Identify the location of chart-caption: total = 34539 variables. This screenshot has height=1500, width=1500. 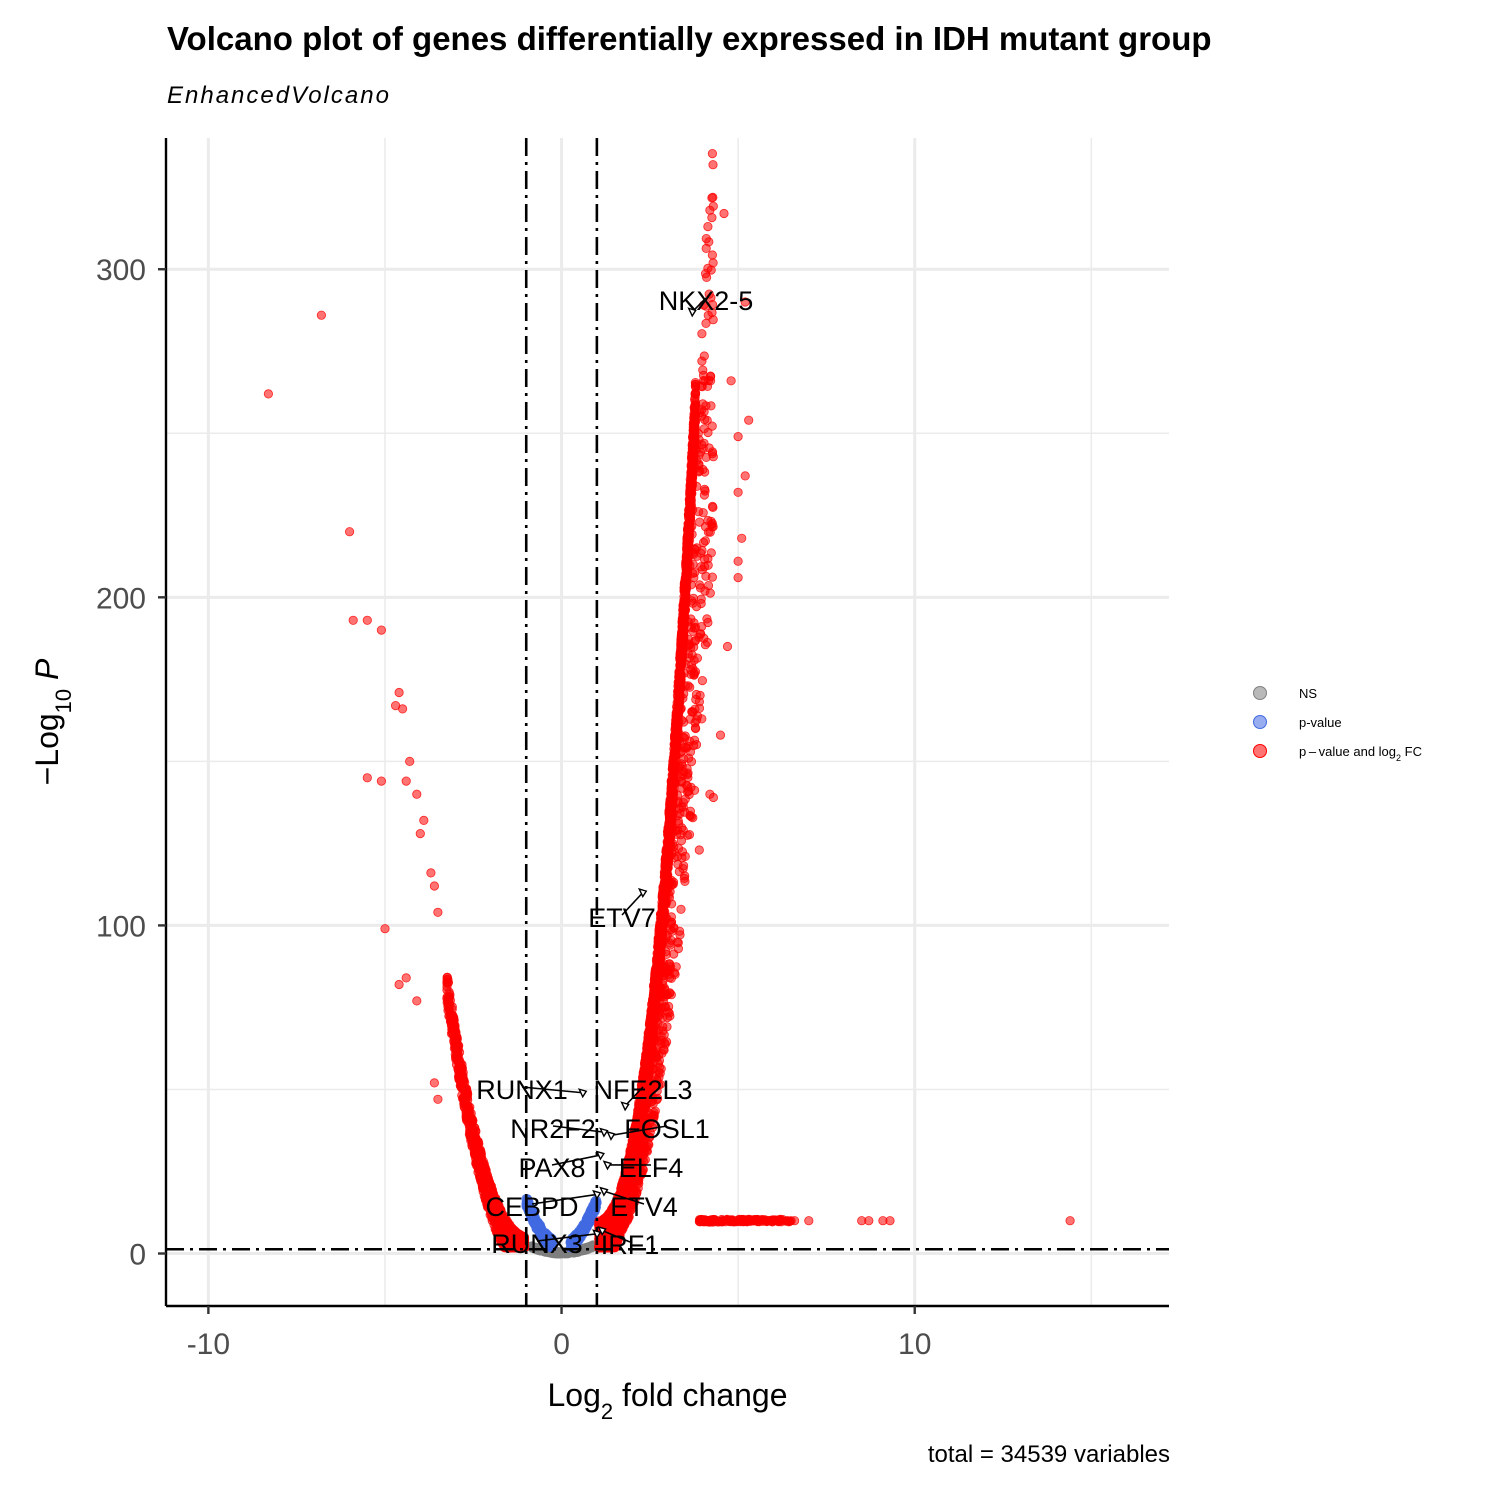
(1048, 1454).